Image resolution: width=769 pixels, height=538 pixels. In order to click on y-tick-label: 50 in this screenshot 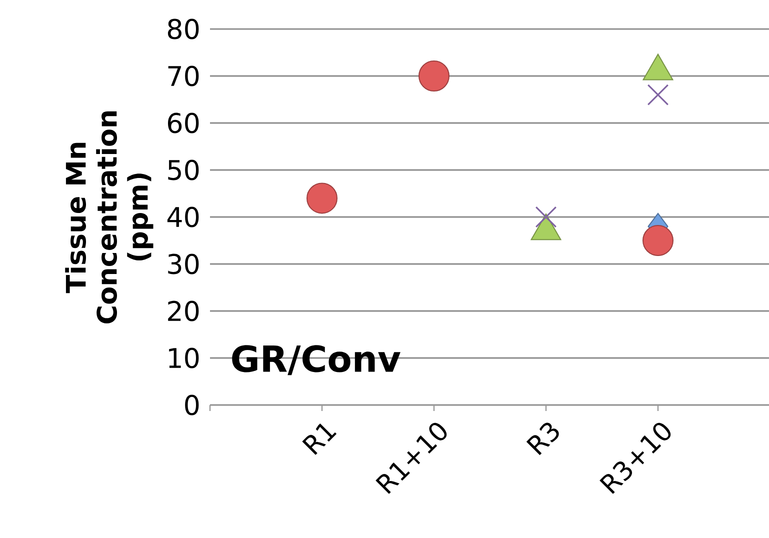, I will do `click(183, 170)`.